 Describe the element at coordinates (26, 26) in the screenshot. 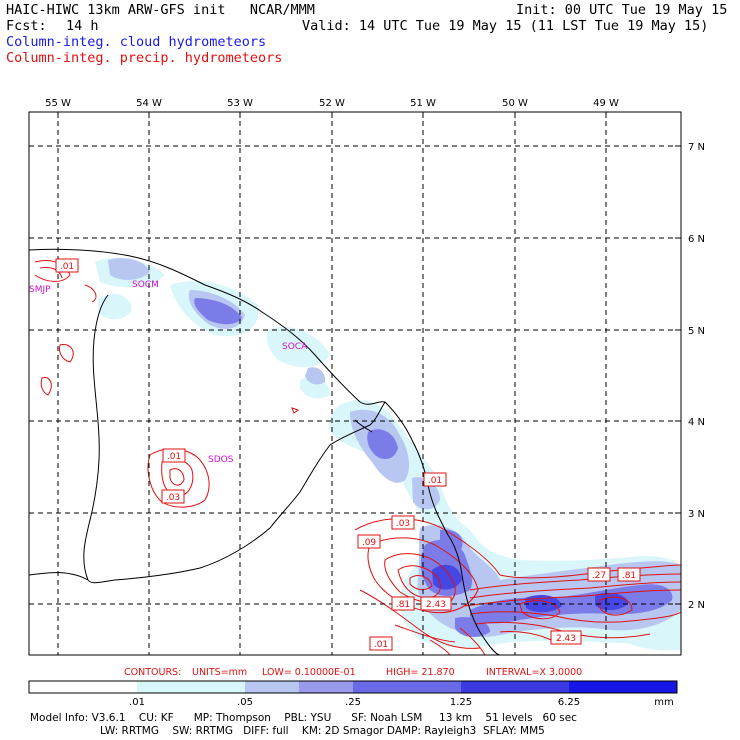

I see `forecast-label: Fcst:` at that location.